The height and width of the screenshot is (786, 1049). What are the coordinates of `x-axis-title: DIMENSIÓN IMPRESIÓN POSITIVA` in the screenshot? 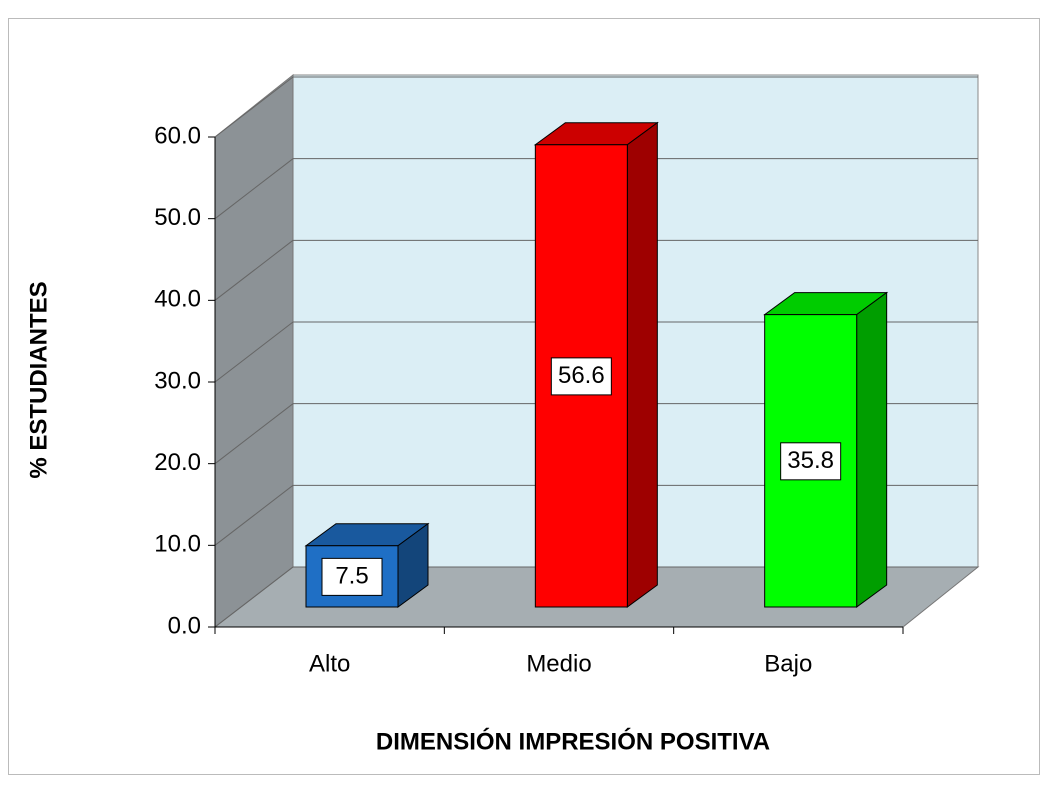 It's located at (573, 741).